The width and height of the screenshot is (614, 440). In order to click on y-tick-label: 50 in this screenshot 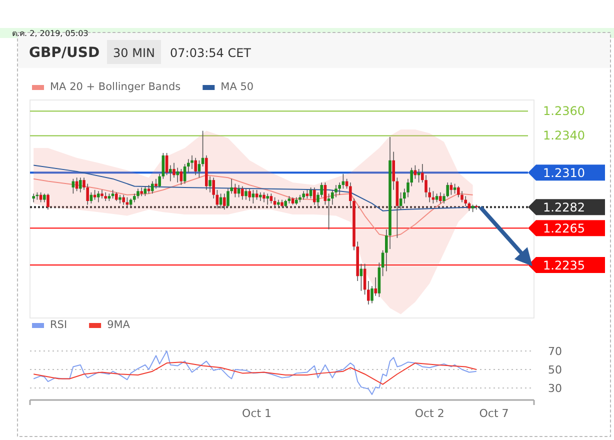, I will do `click(555, 369)`.